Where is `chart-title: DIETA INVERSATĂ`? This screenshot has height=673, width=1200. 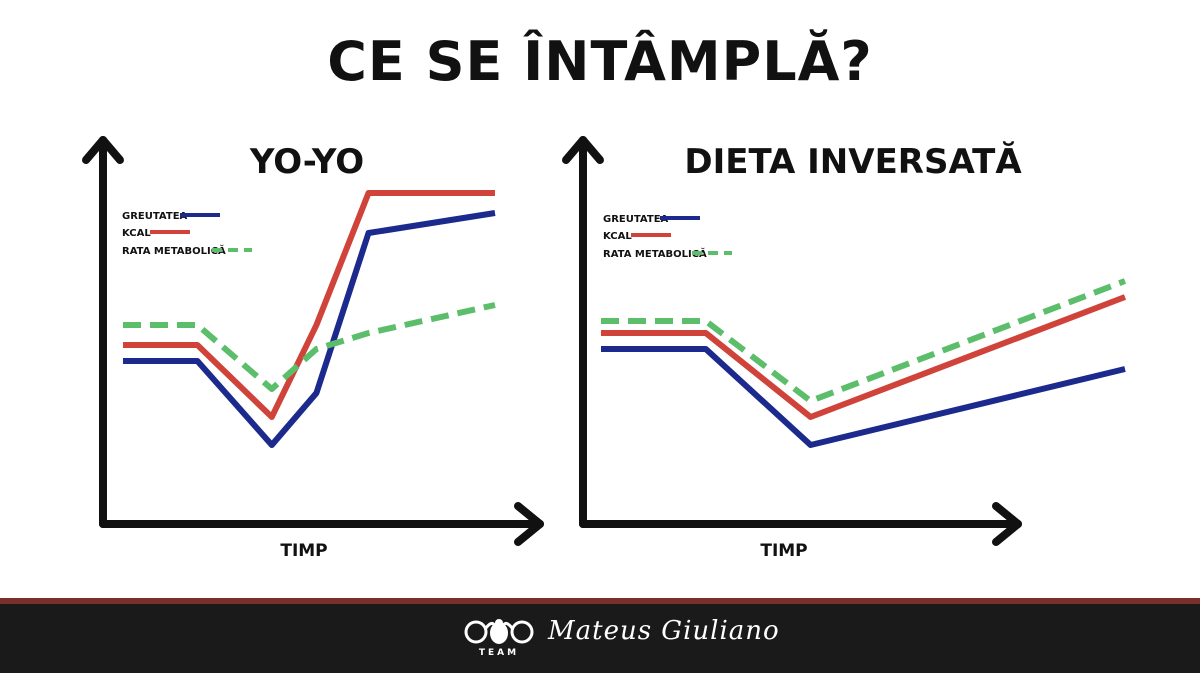
chart-title: DIETA INVERSATĂ is located at coordinates (853, 161).